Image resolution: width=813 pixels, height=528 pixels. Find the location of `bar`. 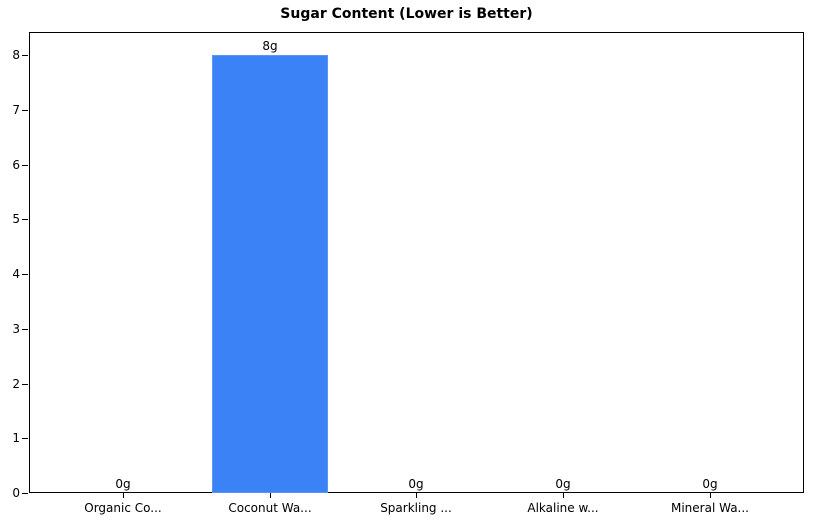

bar is located at coordinates (270, 274).